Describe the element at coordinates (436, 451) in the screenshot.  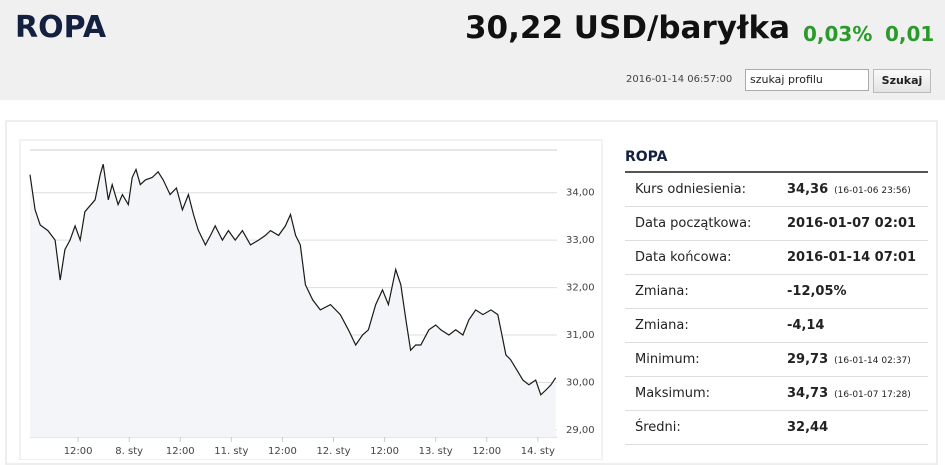
I see `x-tick-label: 13. sty` at that location.